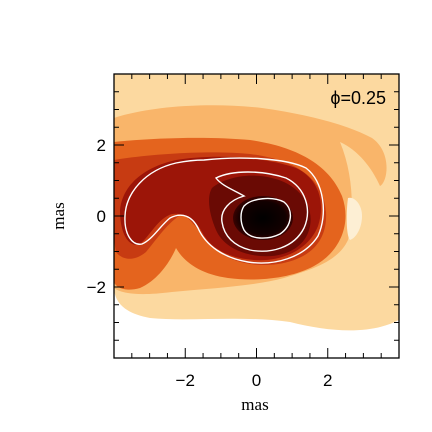 The image size is (432, 432). I want to click on x-tick-label: 2, so click(327, 380).